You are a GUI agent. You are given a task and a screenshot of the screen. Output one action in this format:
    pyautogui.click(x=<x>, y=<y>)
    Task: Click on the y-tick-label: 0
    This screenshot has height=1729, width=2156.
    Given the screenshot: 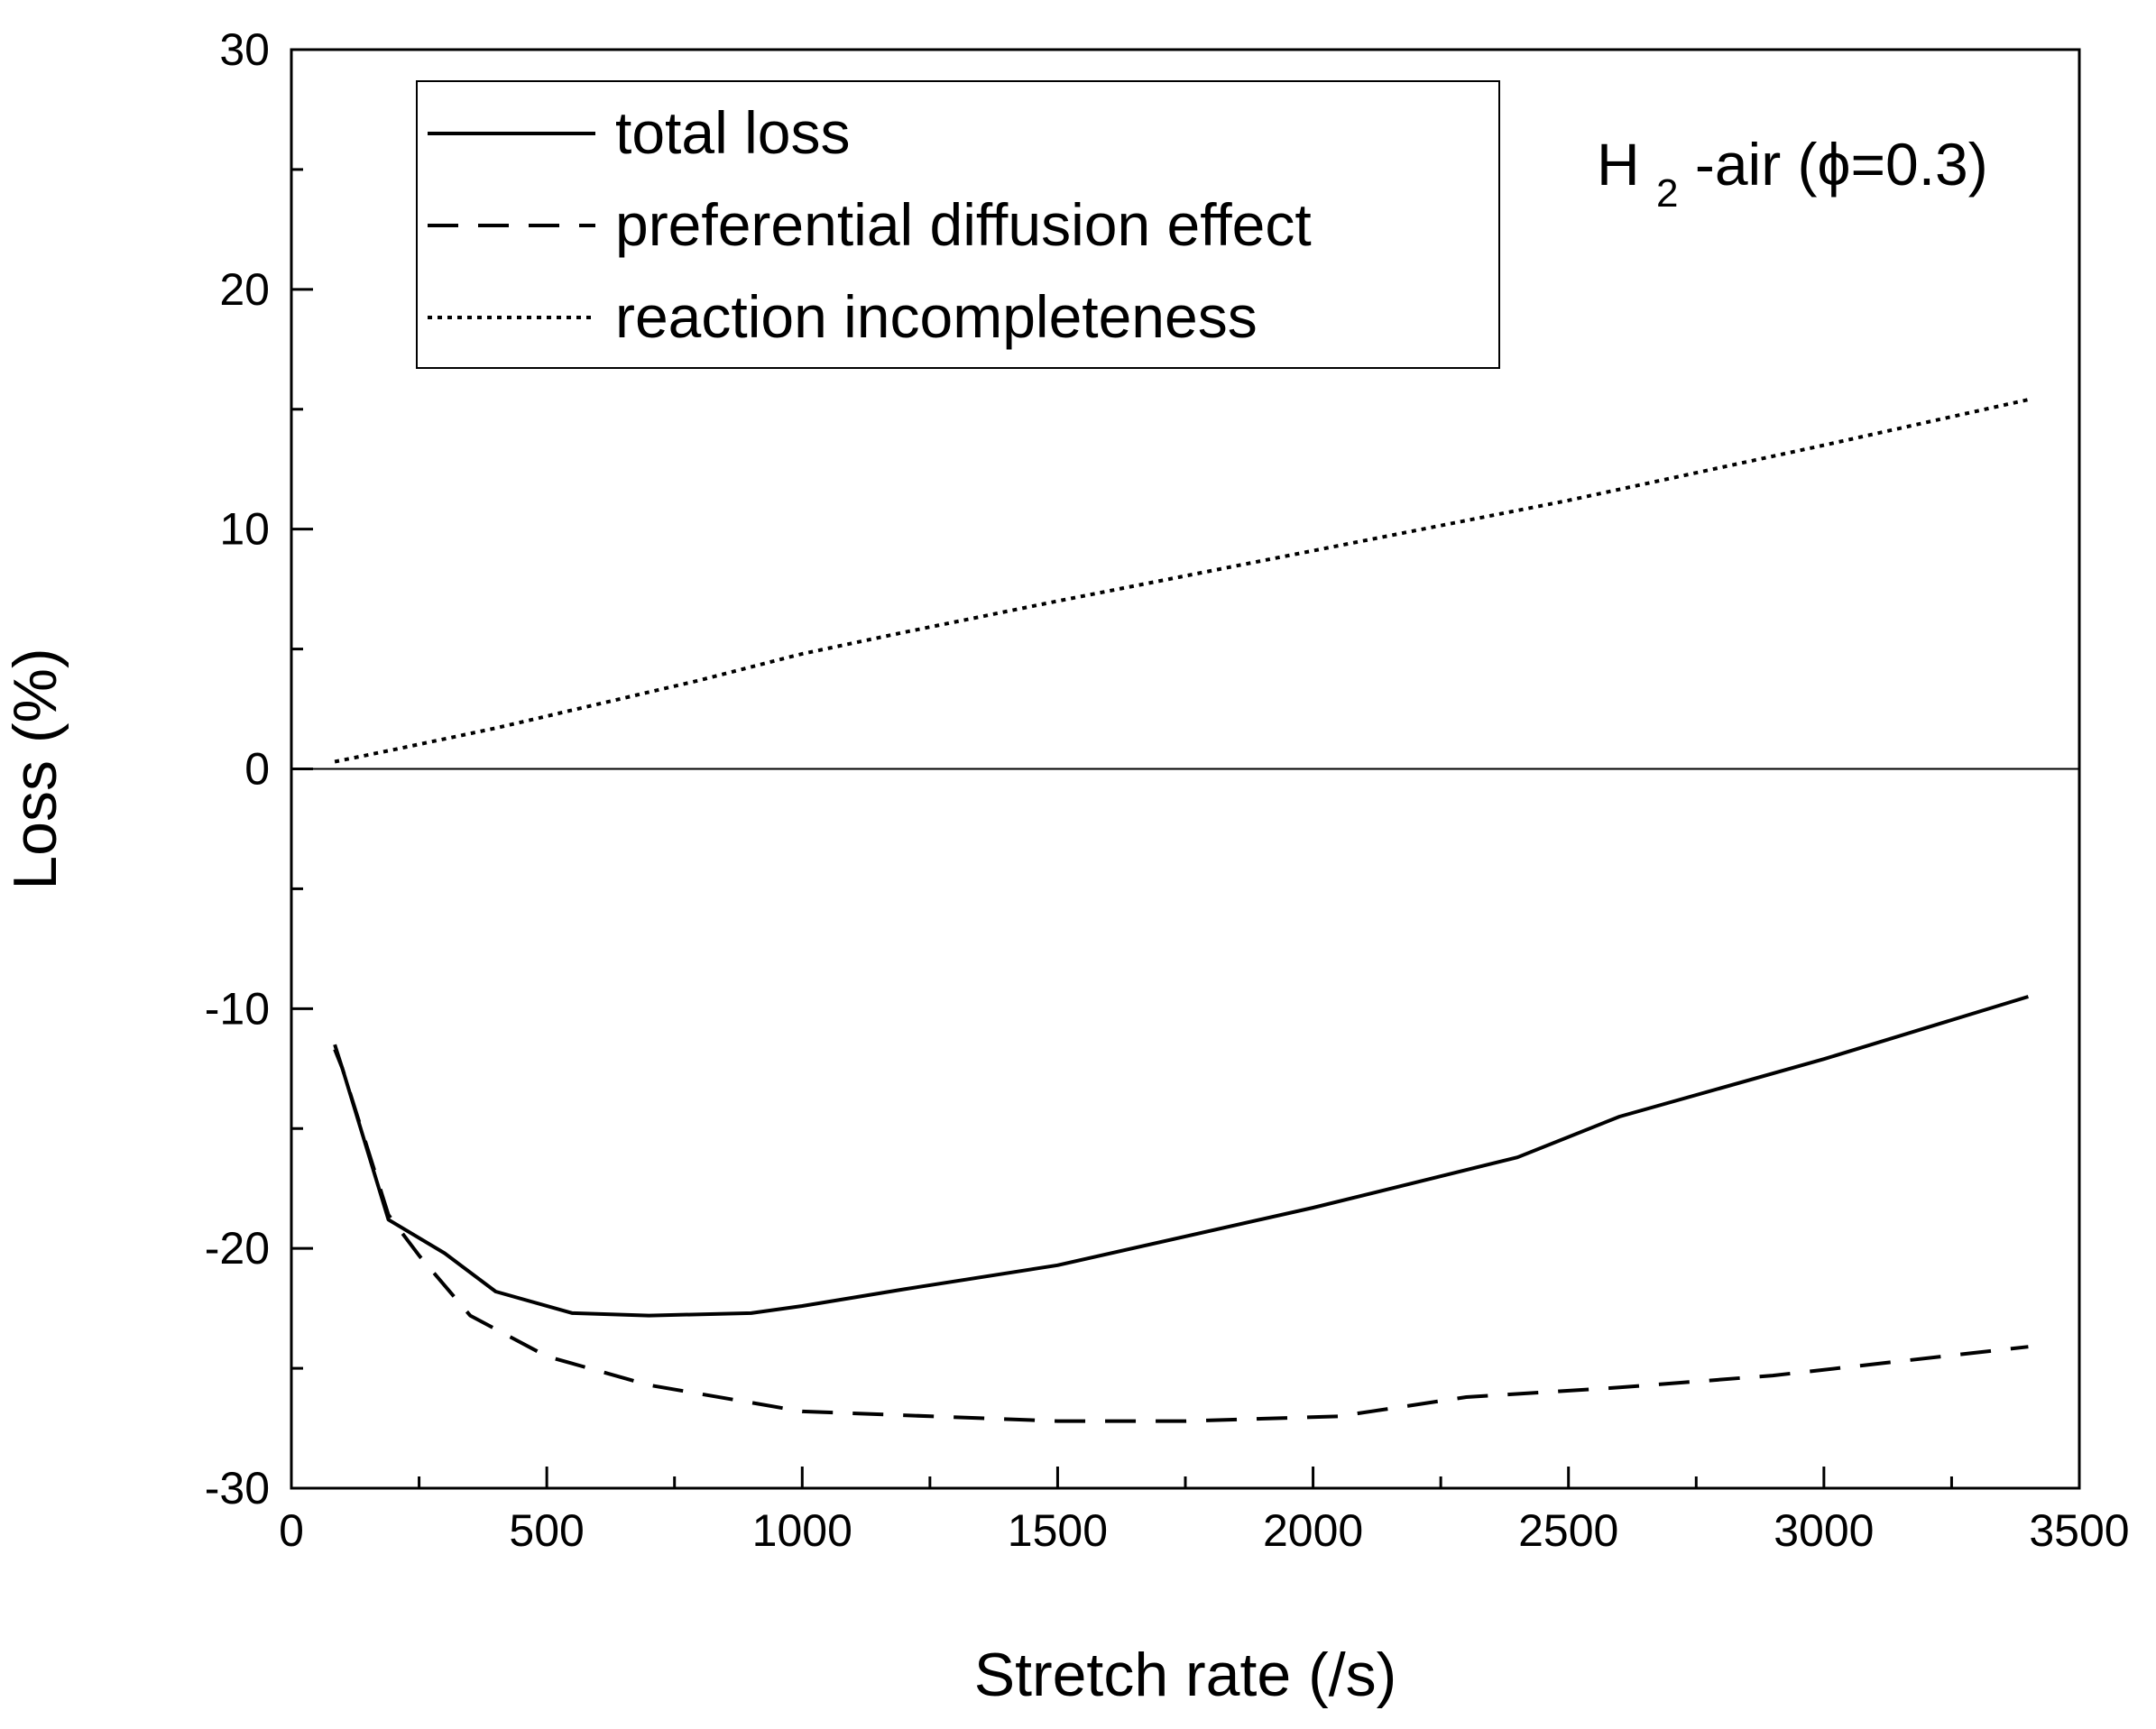 What is the action you would take?
    pyautogui.click(x=257, y=769)
    